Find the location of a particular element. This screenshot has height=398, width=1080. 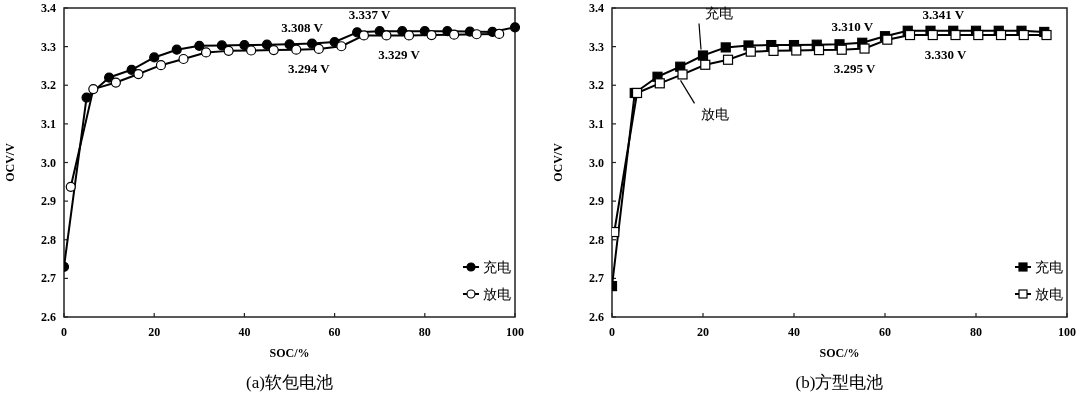

annotation: 放电 is located at coordinates (714, 115).